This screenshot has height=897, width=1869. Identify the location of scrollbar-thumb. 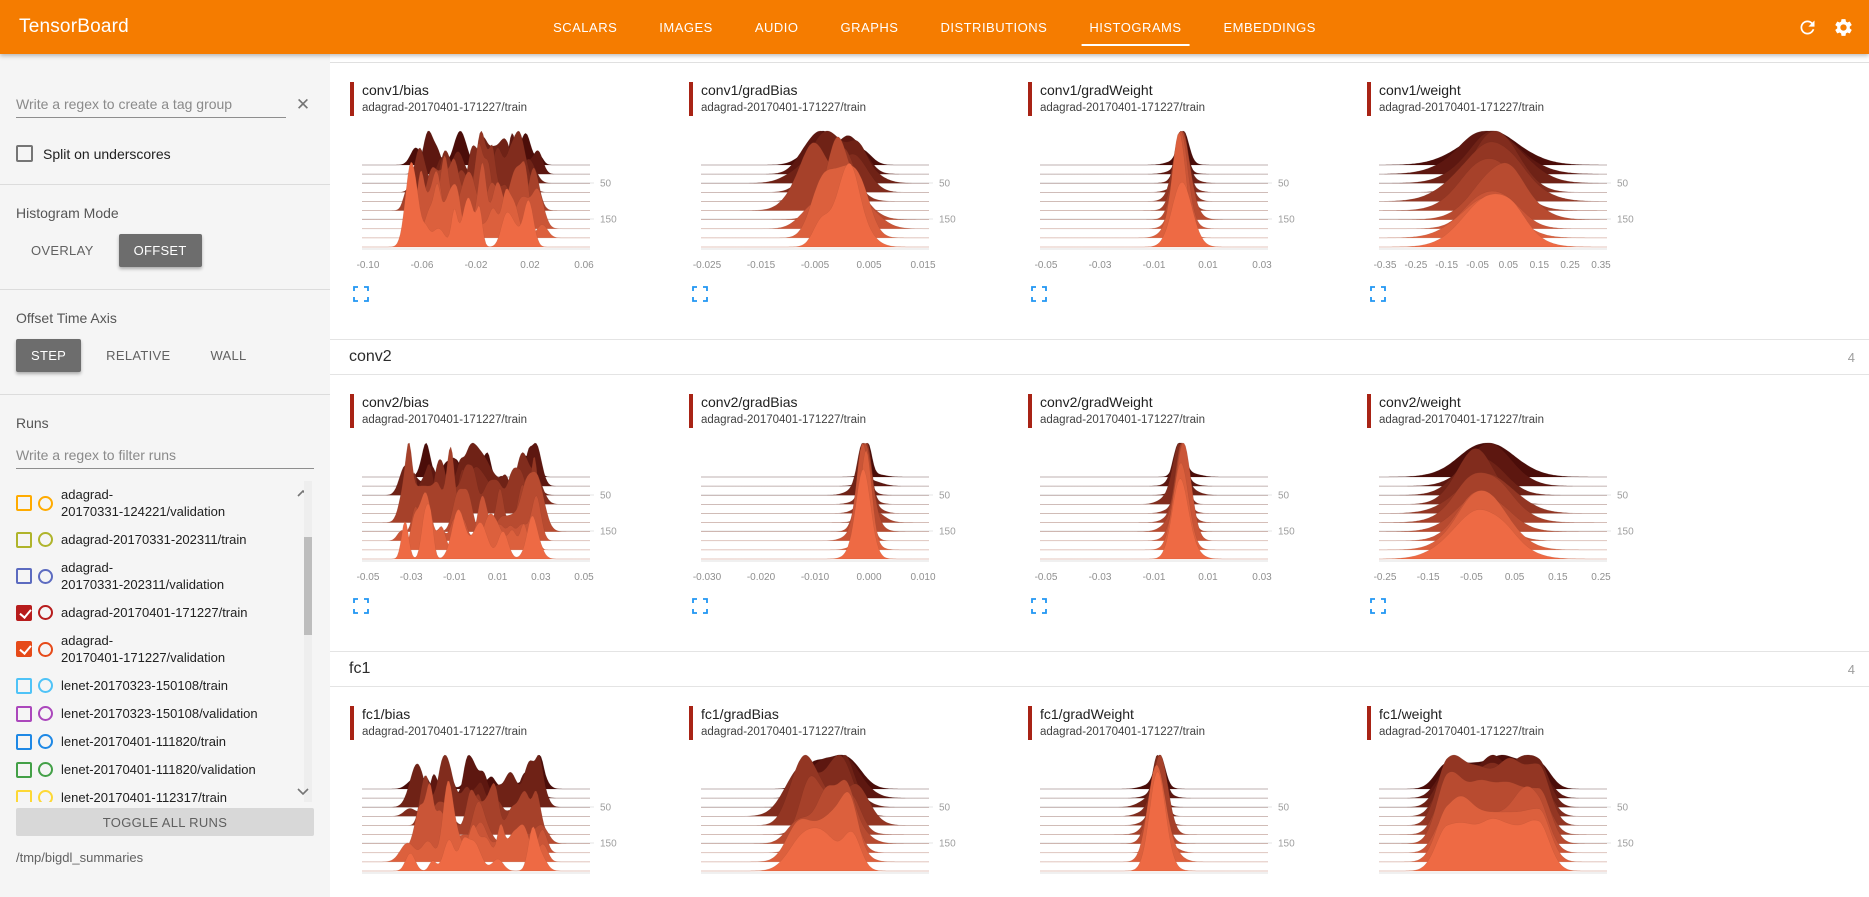
(308, 586).